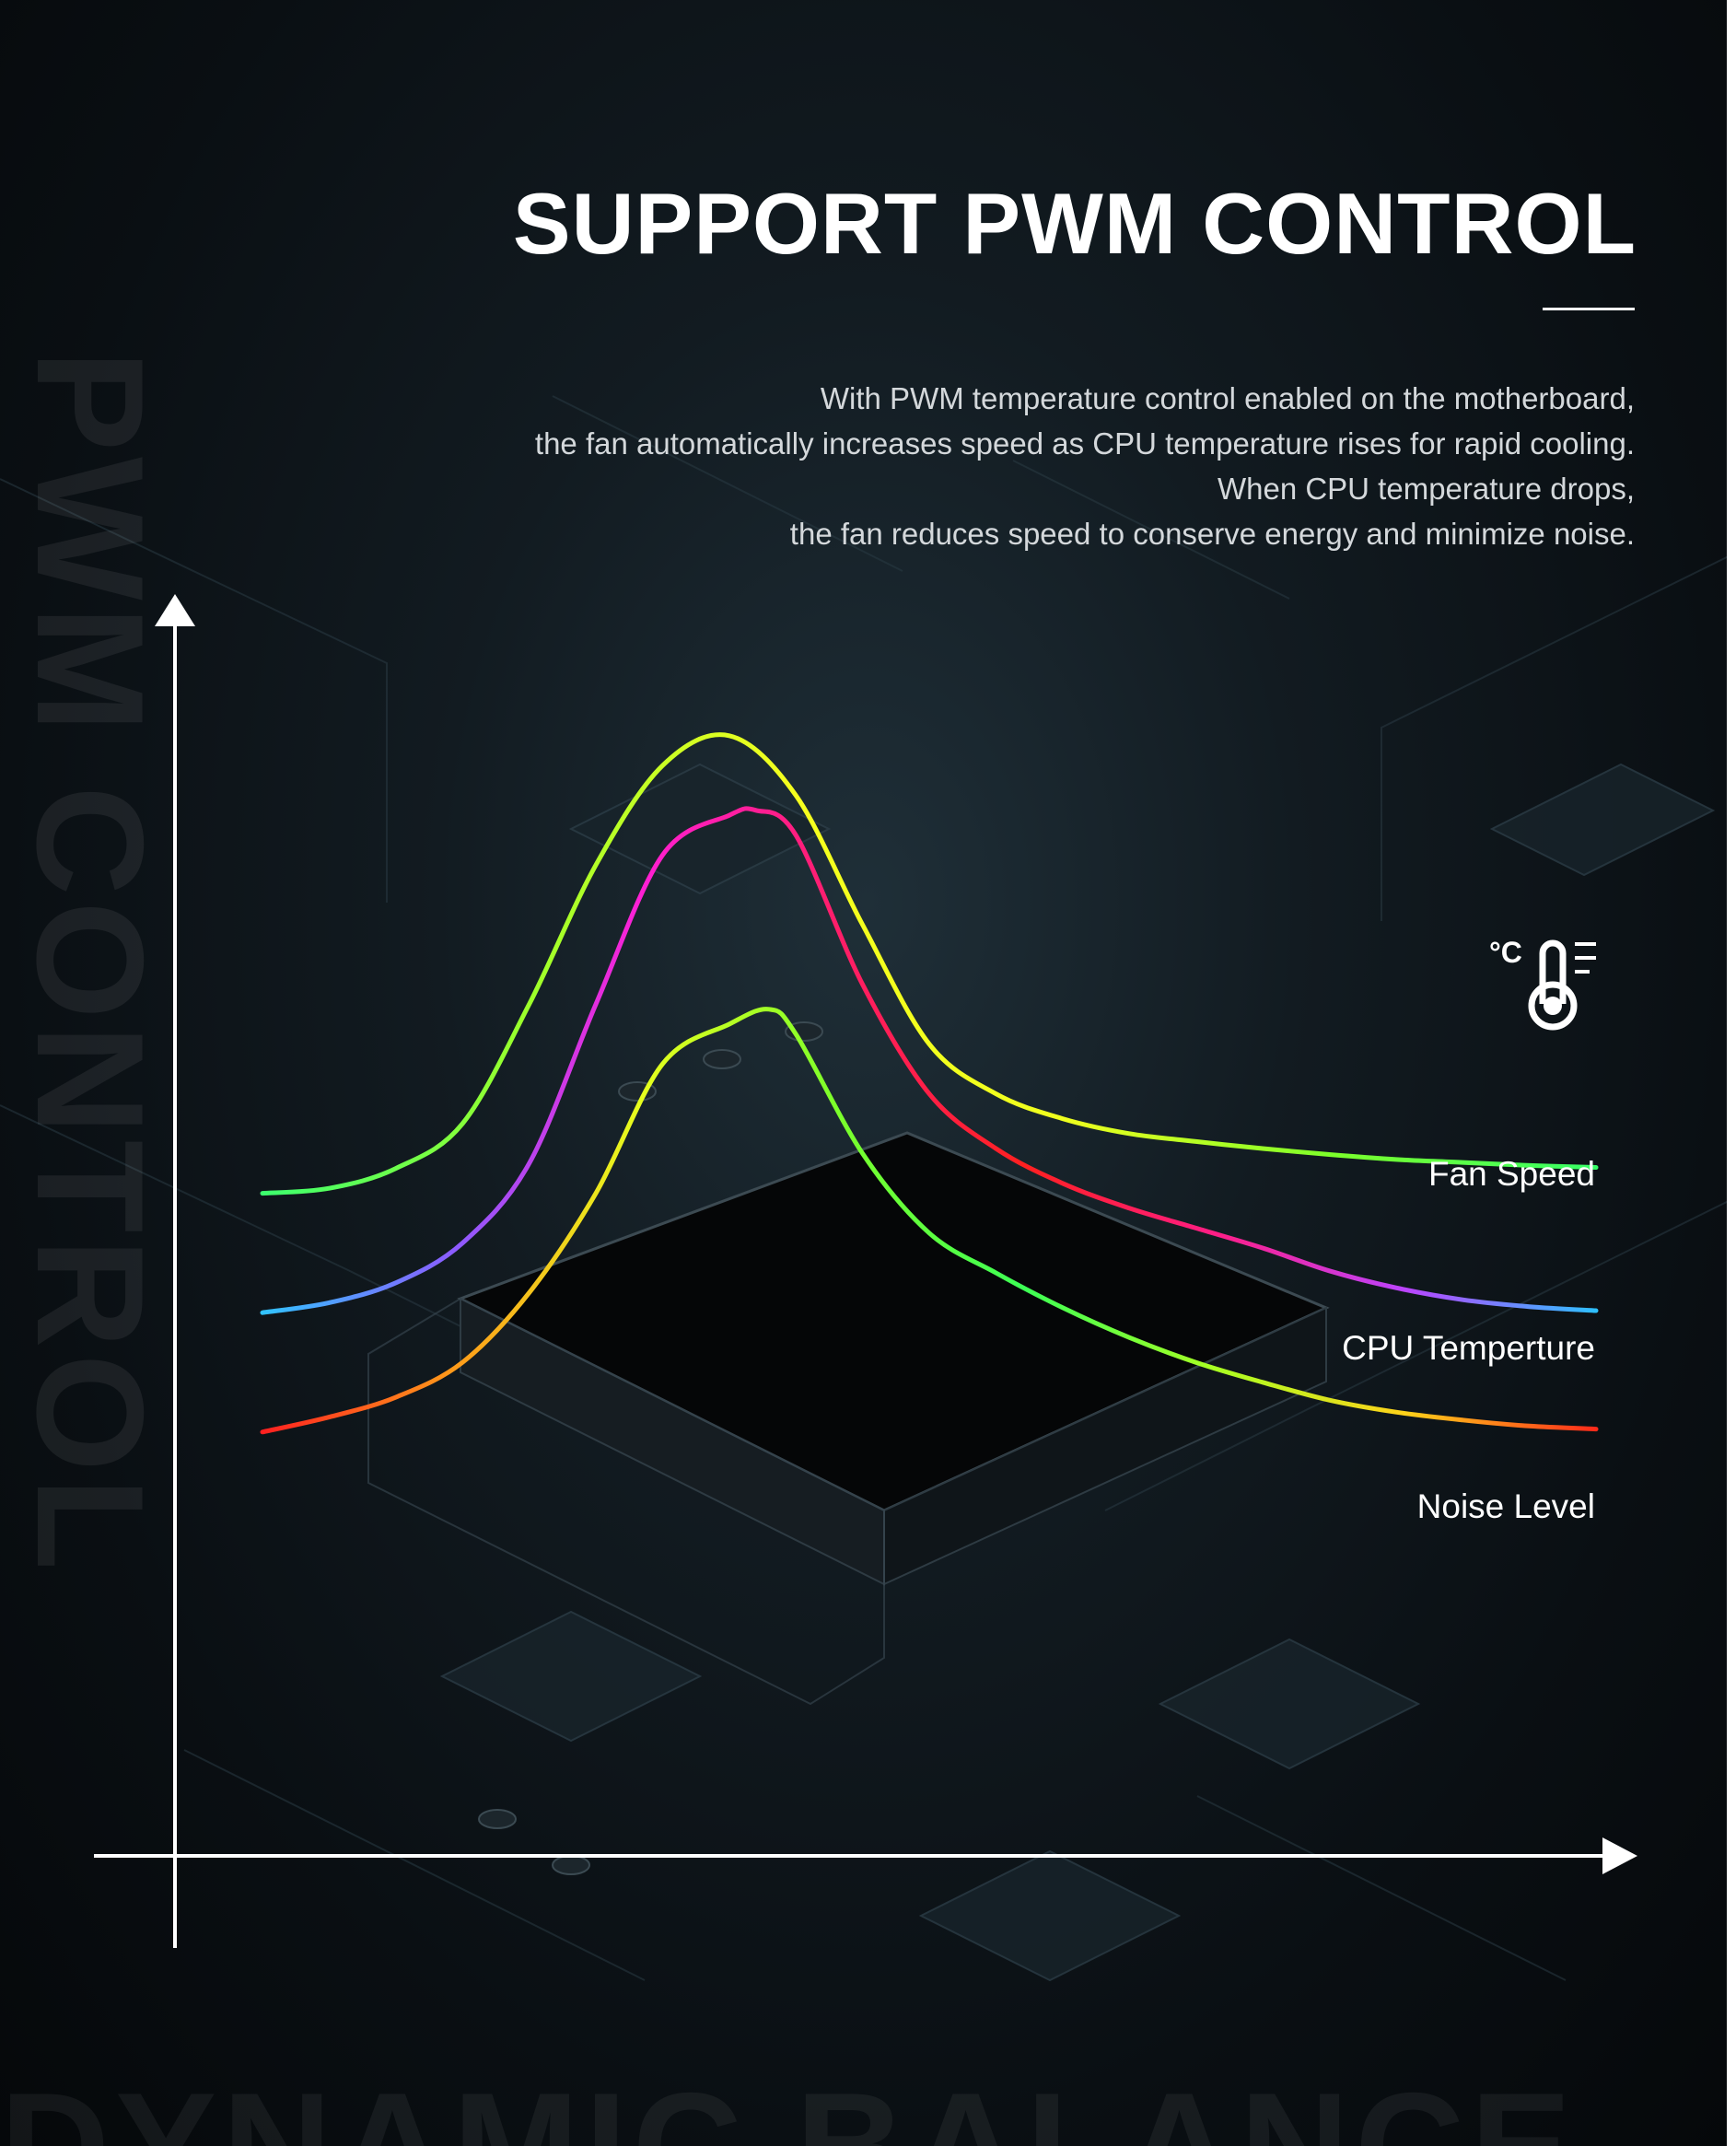 The image size is (1736, 2146). What do you see at coordinates (175, 1271) in the screenshot?
I see `y-axis` at bounding box center [175, 1271].